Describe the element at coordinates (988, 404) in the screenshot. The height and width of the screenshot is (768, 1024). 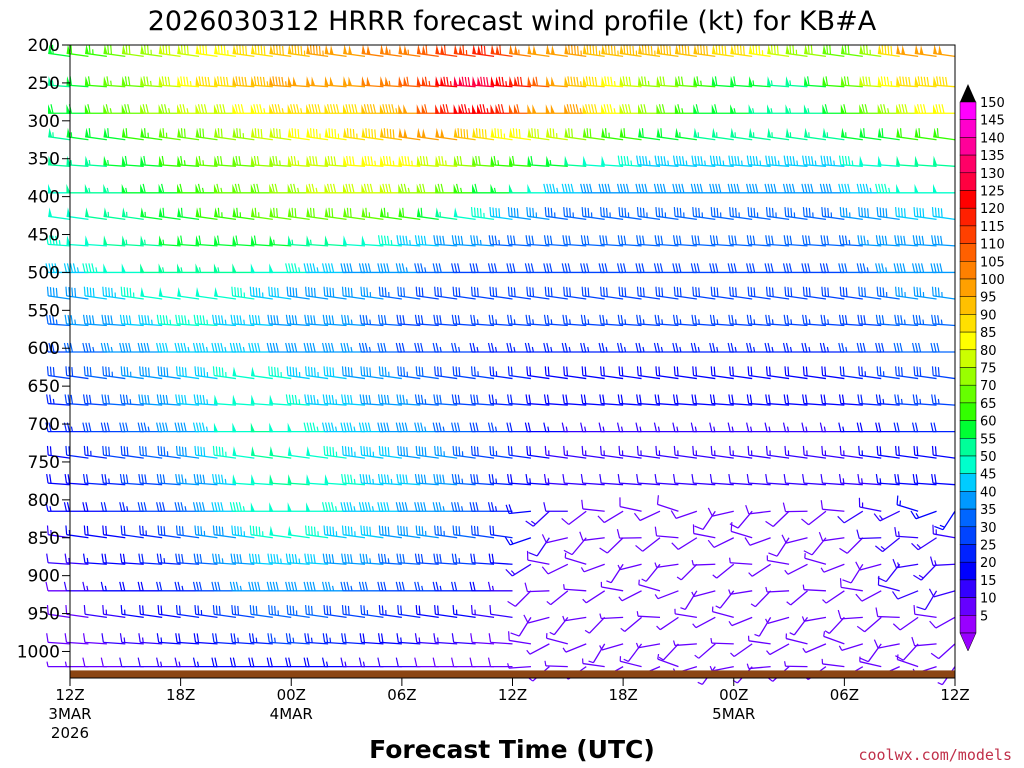
I see `colorbar-label: 65` at that location.